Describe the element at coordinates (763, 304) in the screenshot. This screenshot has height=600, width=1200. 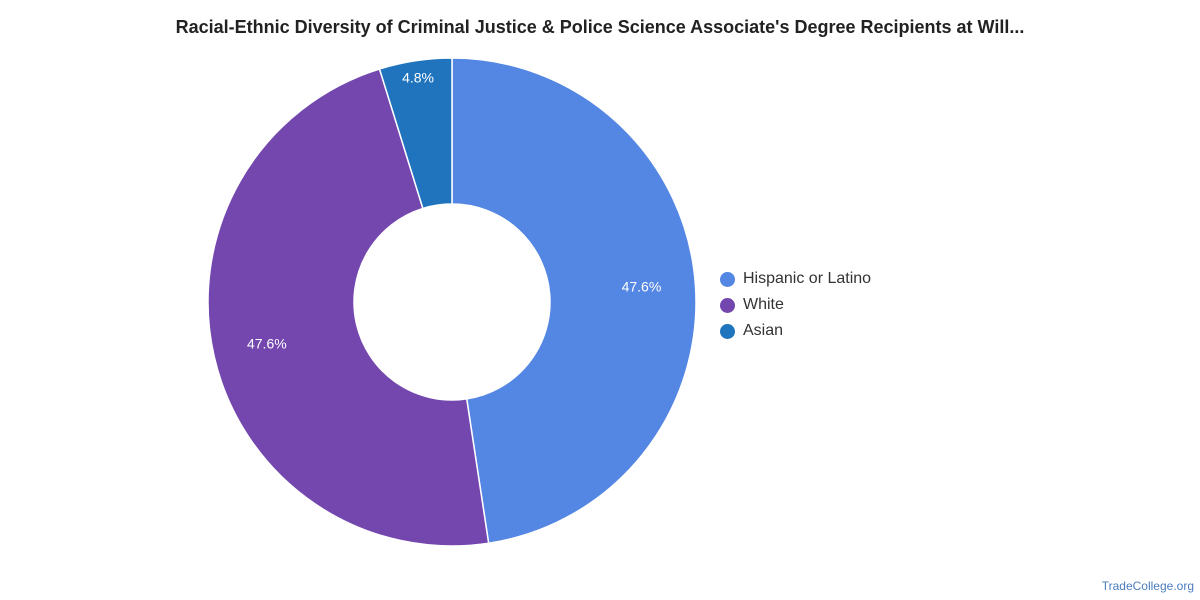
I see `legend-label: White` at that location.